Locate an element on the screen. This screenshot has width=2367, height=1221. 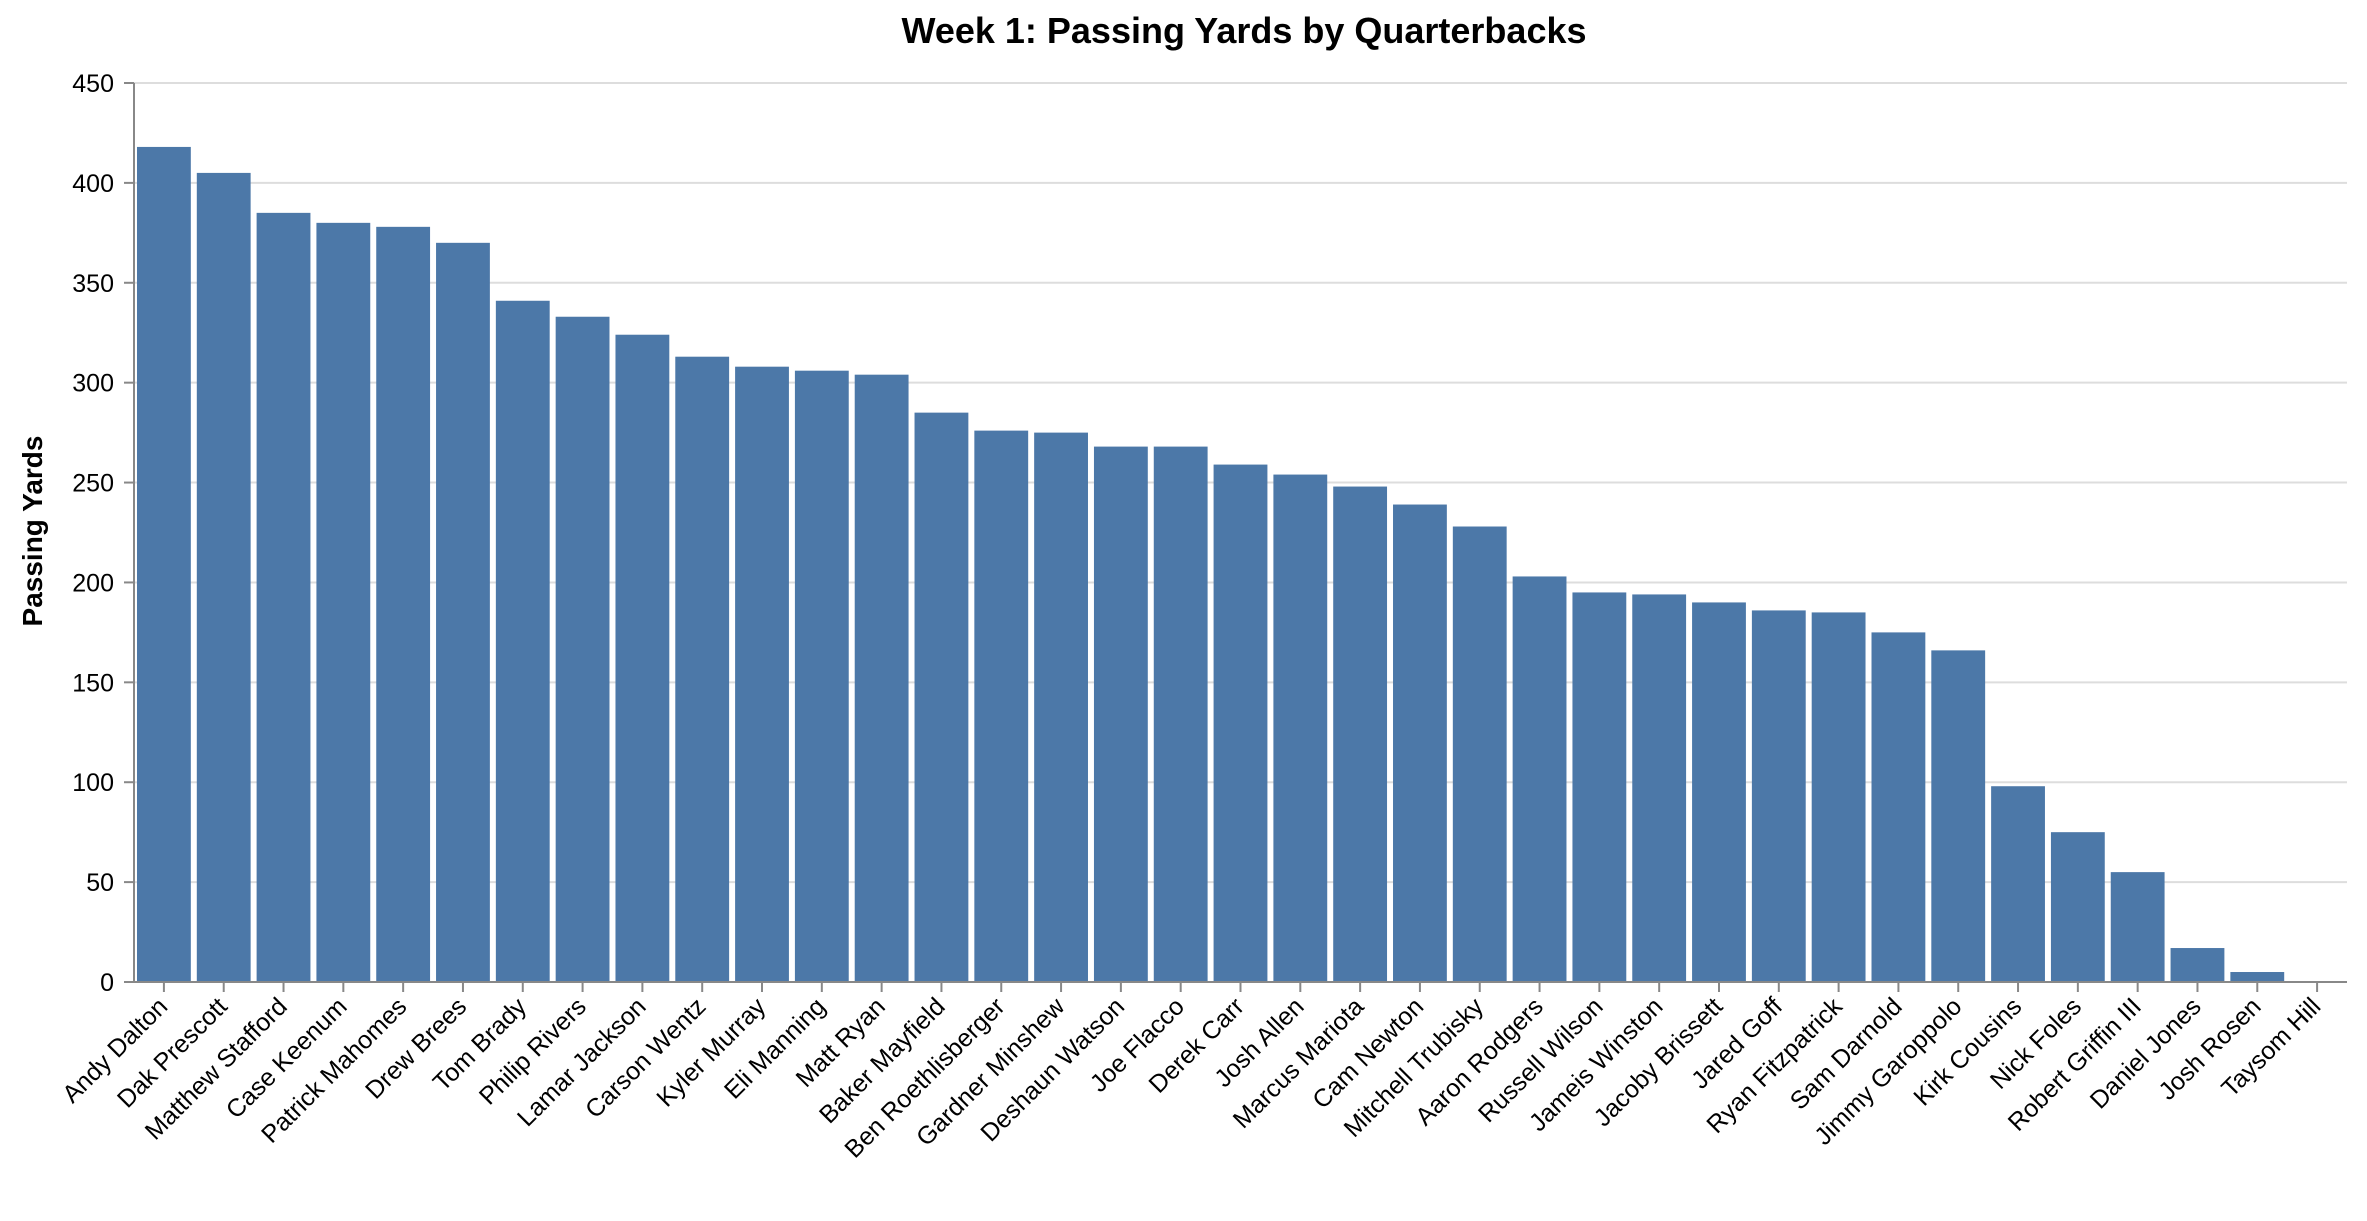
y-axis: 0 50 100 150 200 250 300 350 400 450 is located at coordinates (103, 533).